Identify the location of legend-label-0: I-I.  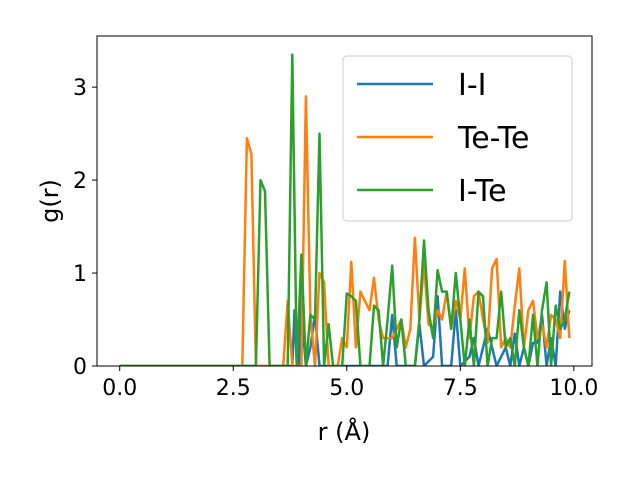
(472, 85).